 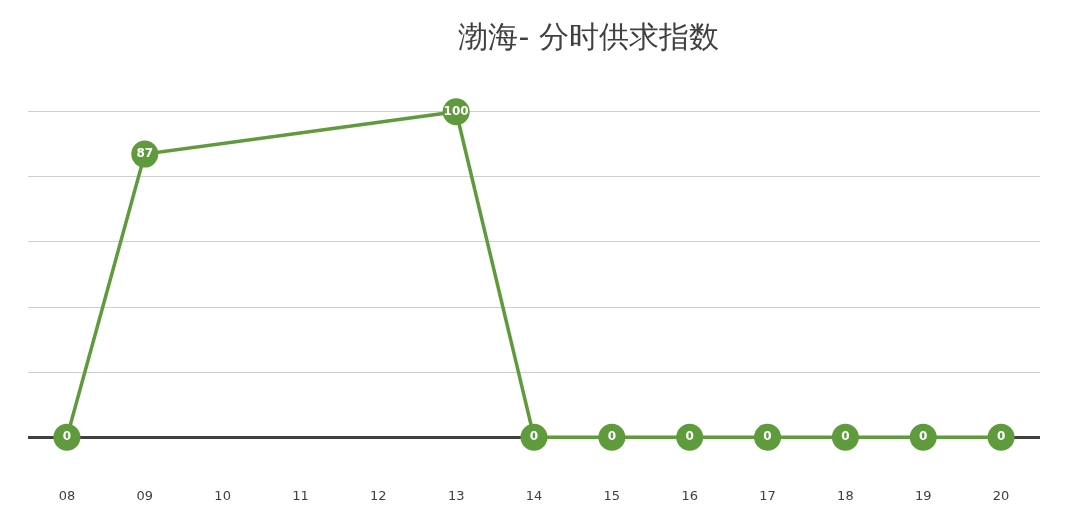 What do you see at coordinates (767, 495) in the screenshot?
I see `x-tick-label: 17` at bounding box center [767, 495].